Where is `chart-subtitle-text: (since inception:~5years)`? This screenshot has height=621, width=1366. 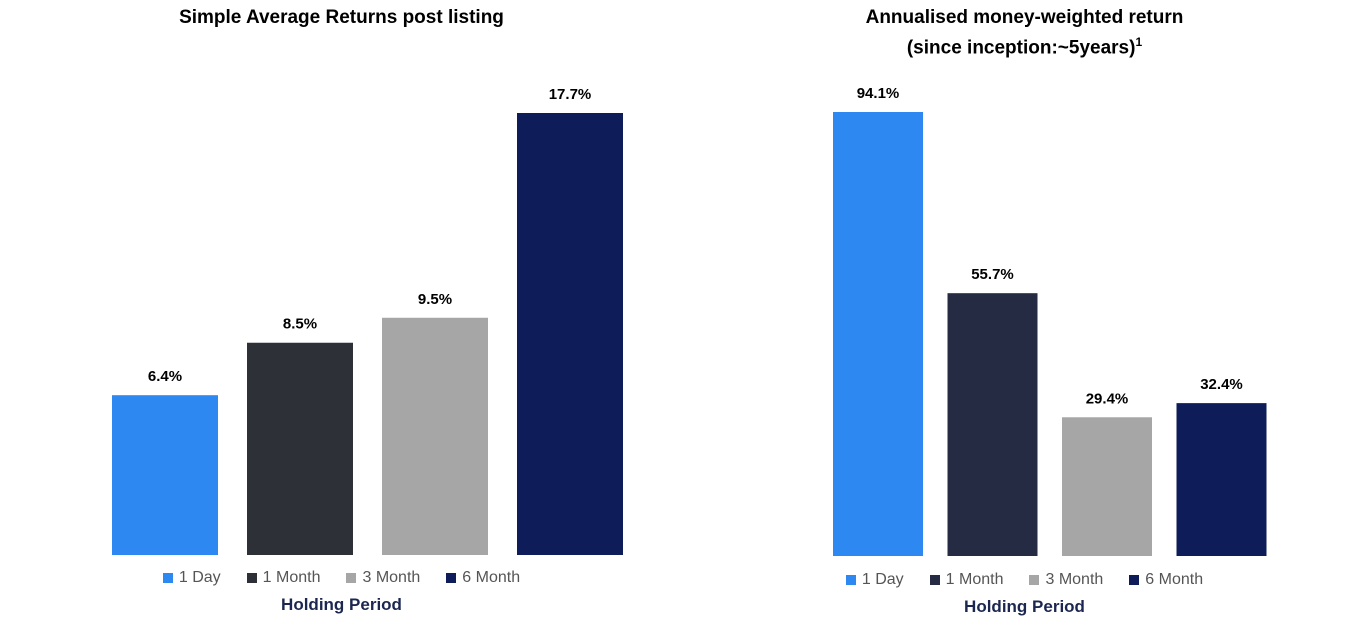
chart-subtitle-text: (since inception:~5years) is located at coordinates (1021, 48).